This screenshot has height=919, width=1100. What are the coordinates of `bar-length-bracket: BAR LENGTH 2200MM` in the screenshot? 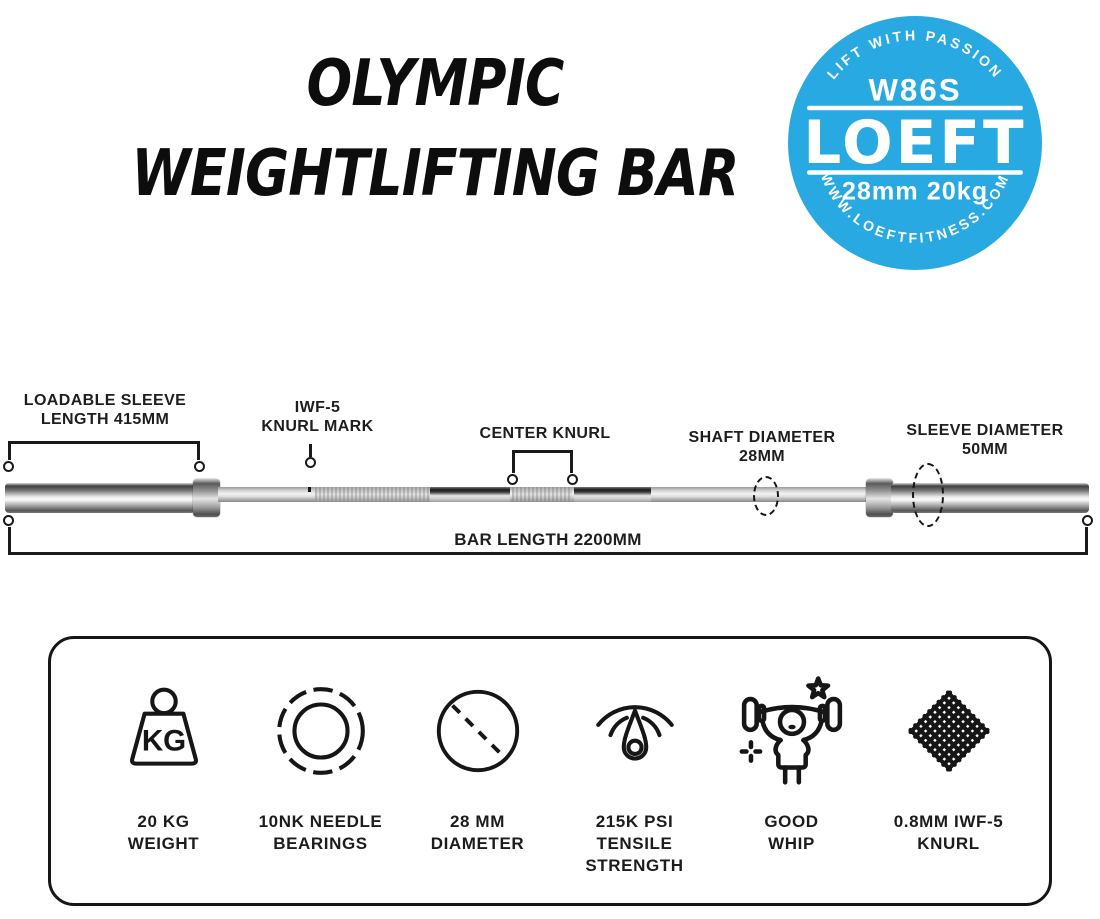 It's located at (548, 535).